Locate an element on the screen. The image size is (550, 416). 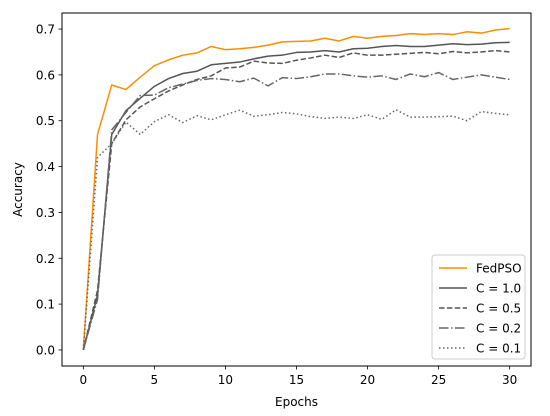
x-tick-label: 5 is located at coordinates (155, 380).